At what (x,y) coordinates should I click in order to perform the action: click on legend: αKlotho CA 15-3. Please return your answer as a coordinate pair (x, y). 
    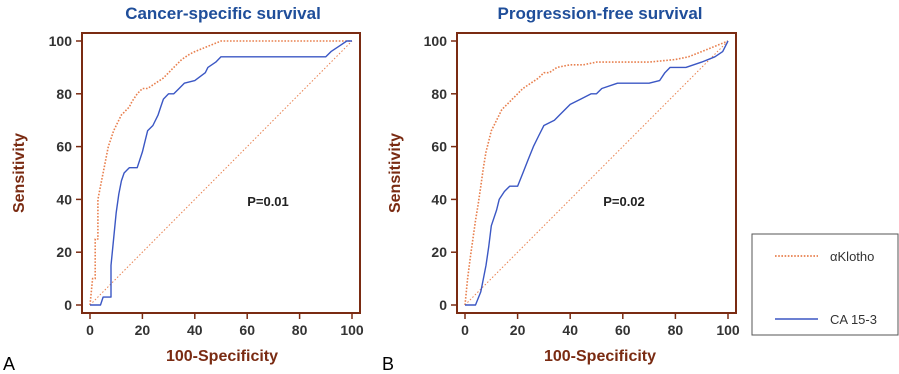
    Looking at the image, I should click on (825, 284).